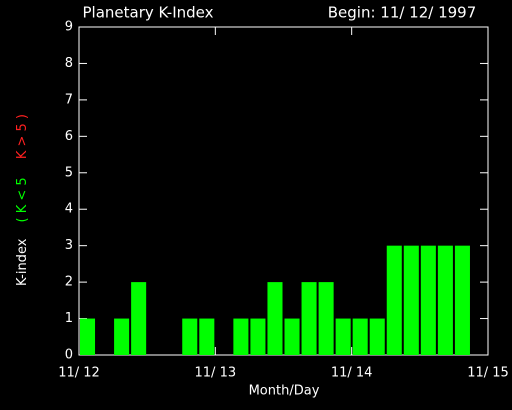  I want to click on x-axis-label: Month/Day, so click(284, 391).